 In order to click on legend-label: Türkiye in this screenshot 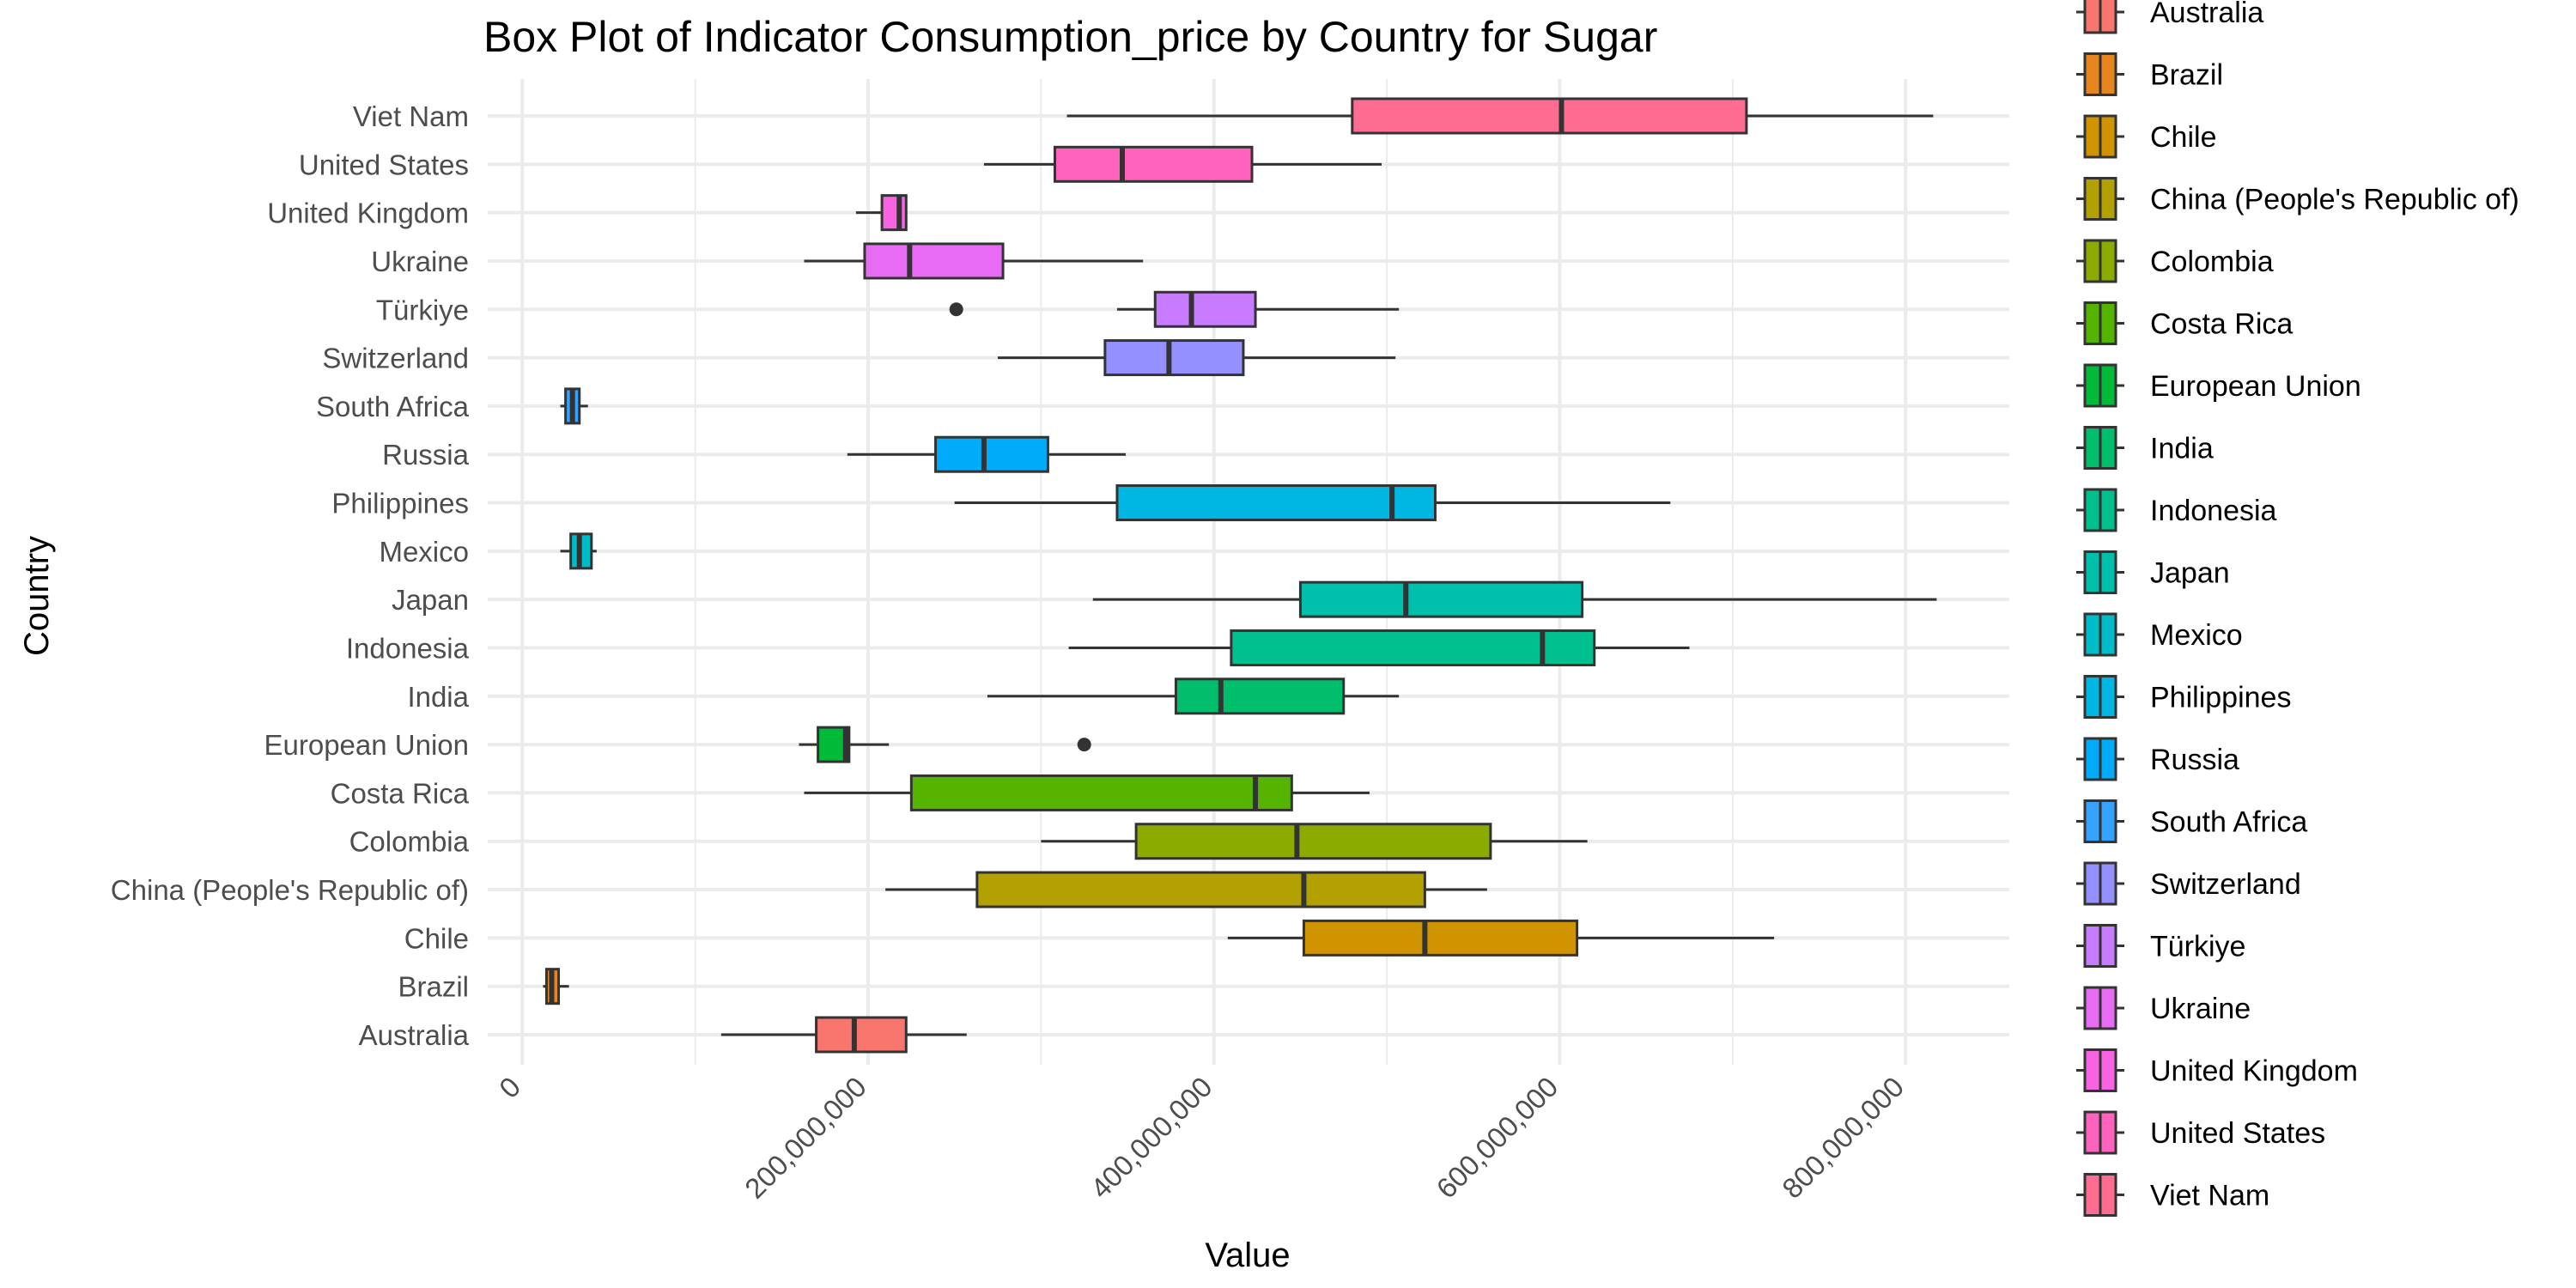, I will do `click(2197, 947)`.